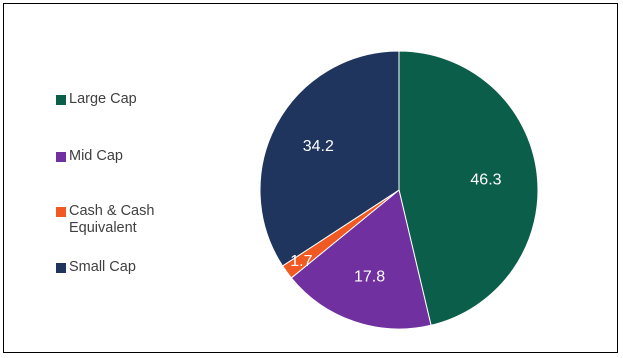  Describe the element at coordinates (96, 156) in the screenshot. I see `legend-label-mid-cap: Mid Cap` at that location.